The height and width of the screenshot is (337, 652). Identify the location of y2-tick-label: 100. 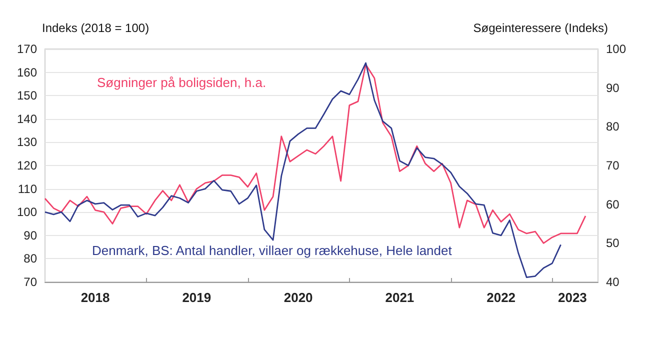
(616, 49).